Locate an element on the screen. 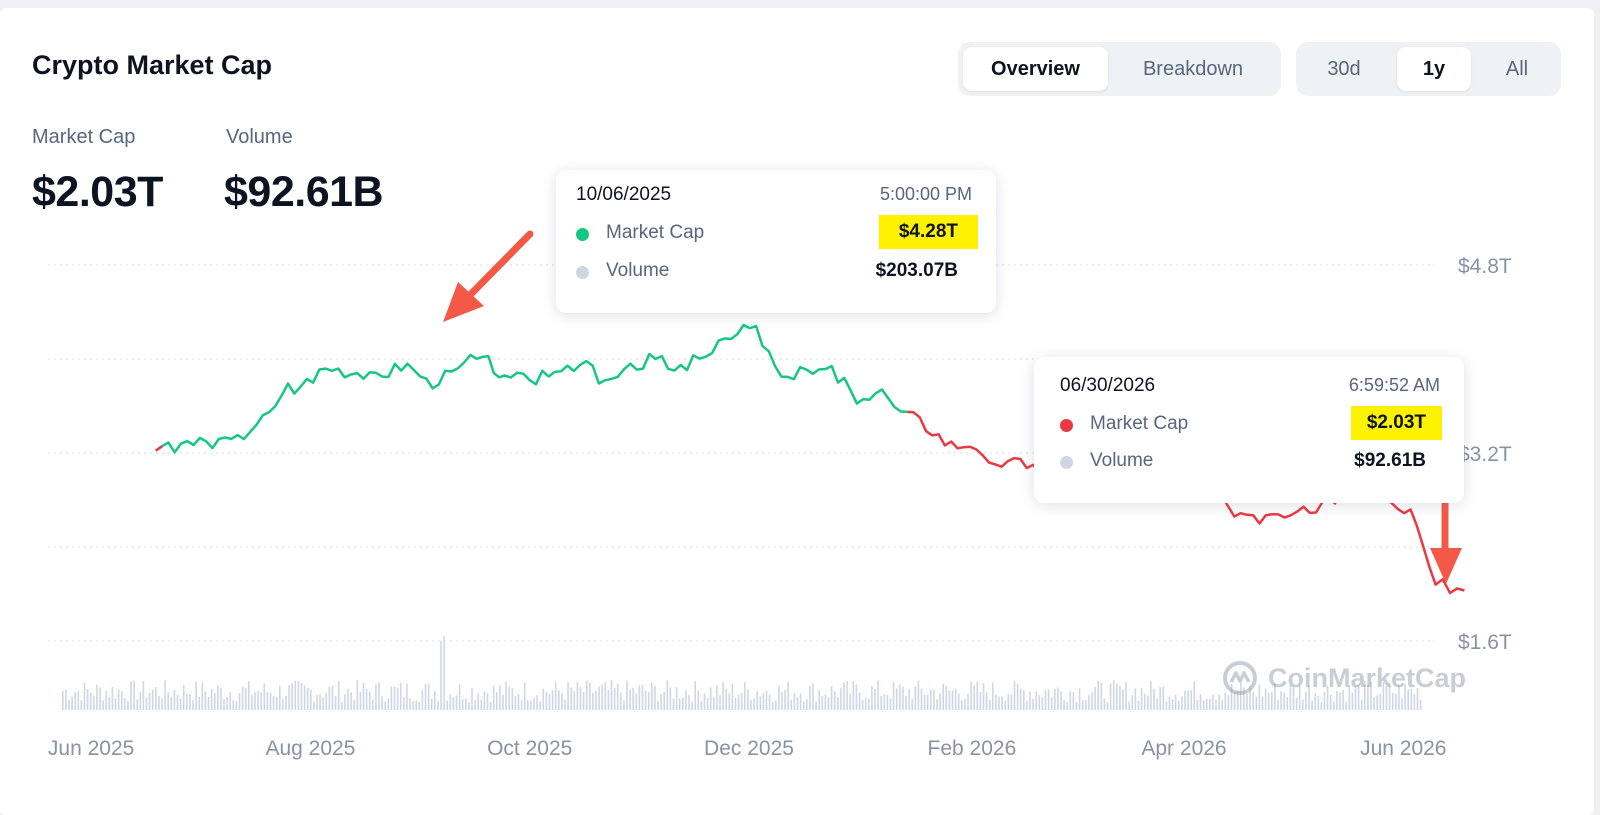 The height and width of the screenshot is (815, 1600). volume-value: $92.61B is located at coordinates (304, 192).